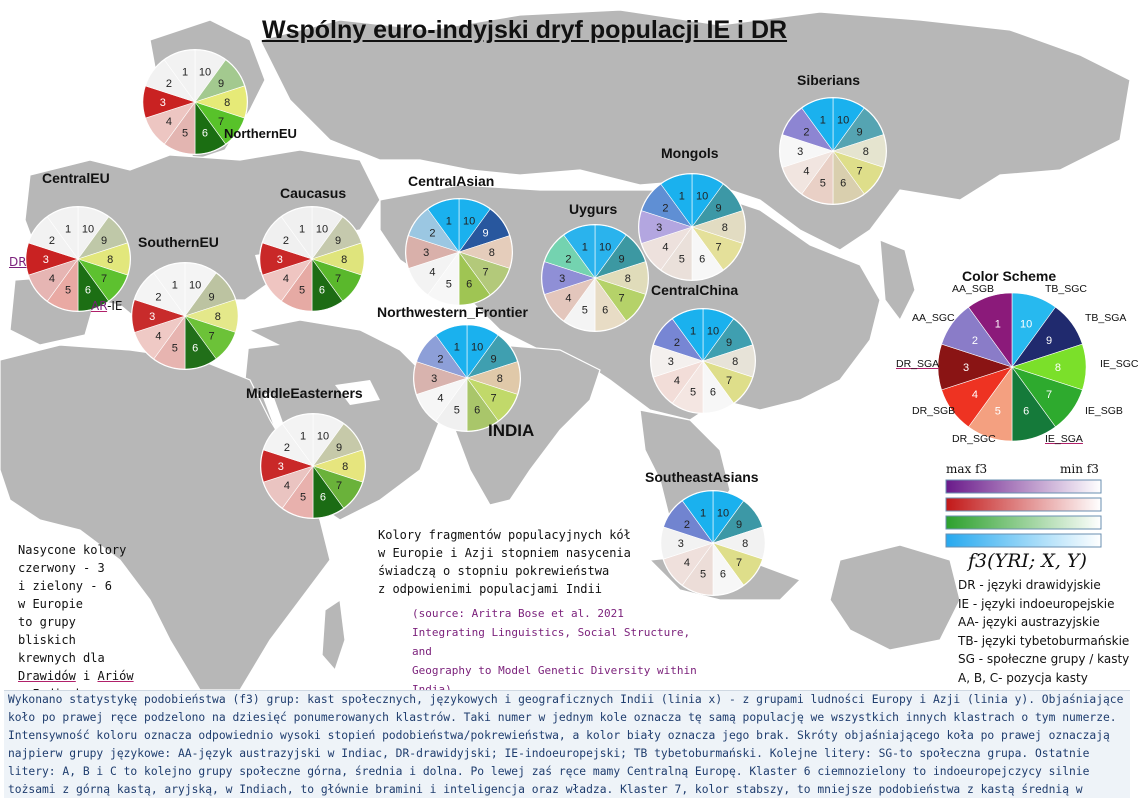  What do you see at coordinates (47, 631) in the screenshot?
I see `left-note-line: to grupy bliskich` at bounding box center [47, 631].